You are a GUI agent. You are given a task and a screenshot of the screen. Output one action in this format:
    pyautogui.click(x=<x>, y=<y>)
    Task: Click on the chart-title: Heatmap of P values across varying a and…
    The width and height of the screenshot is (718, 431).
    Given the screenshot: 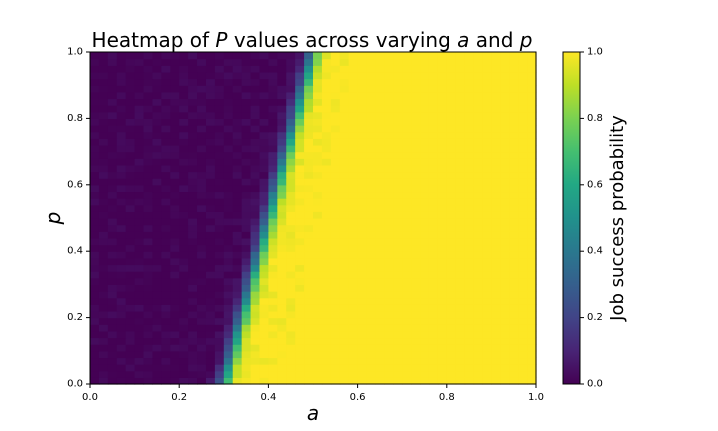 What is the action you would take?
    pyautogui.click(x=312, y=40)
    